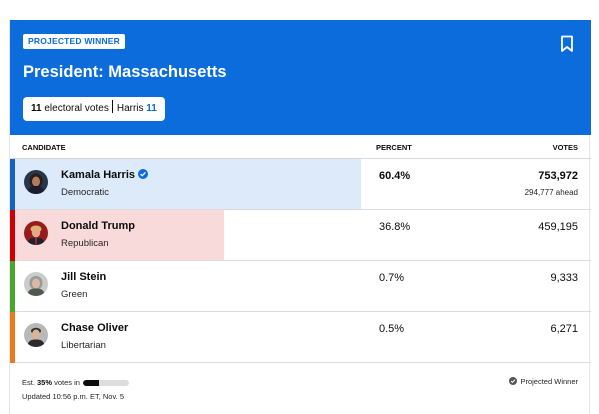  What do you see at coordinates (84, 277) in the screenshot?
I see `candidate-name: Jill Stein` at bounding box center [84, 277].